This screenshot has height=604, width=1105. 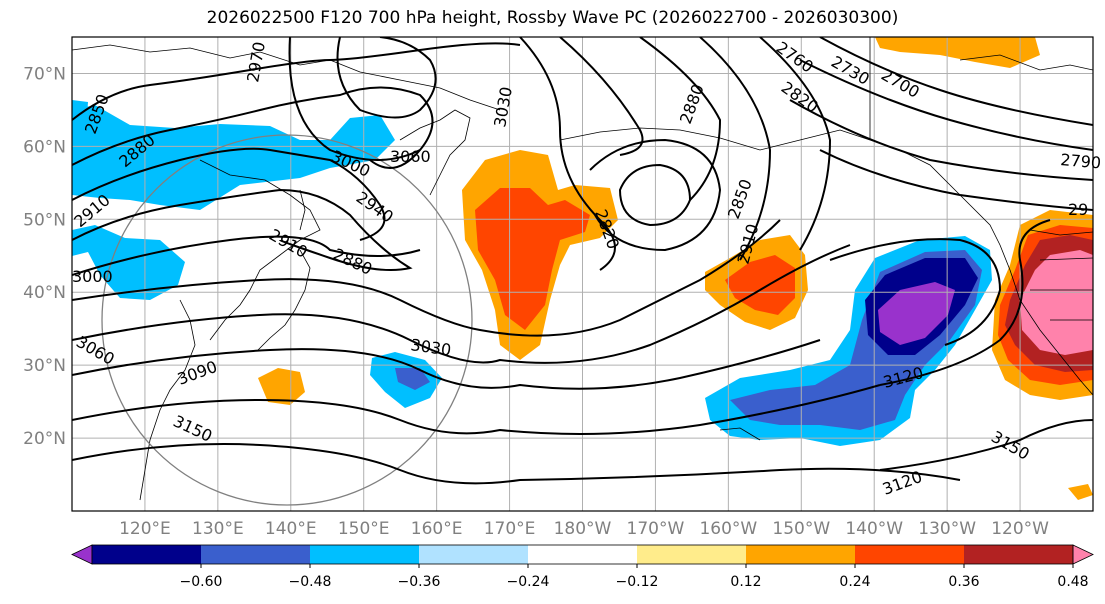 What do you see at coordinates (288, 243) in the screenshot?
I see `contour-label: 2910` at bounding box center [288, 243].